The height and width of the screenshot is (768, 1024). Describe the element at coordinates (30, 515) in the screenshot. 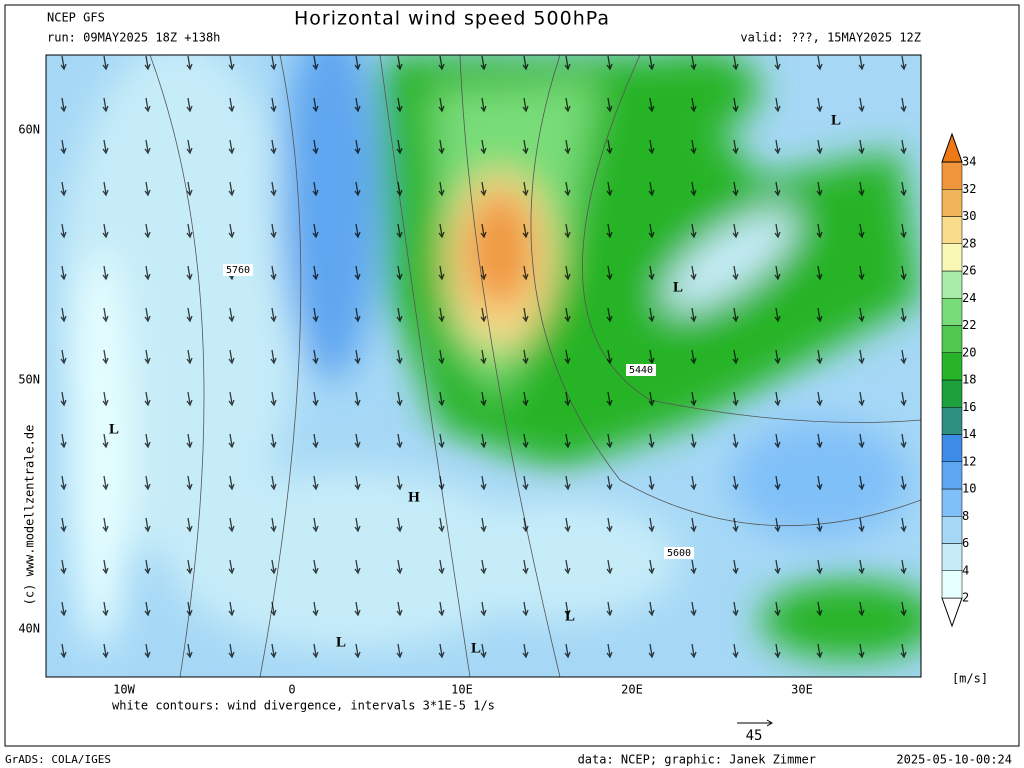

I see `copyright: (c) www.modellzentrale.de` at that location.